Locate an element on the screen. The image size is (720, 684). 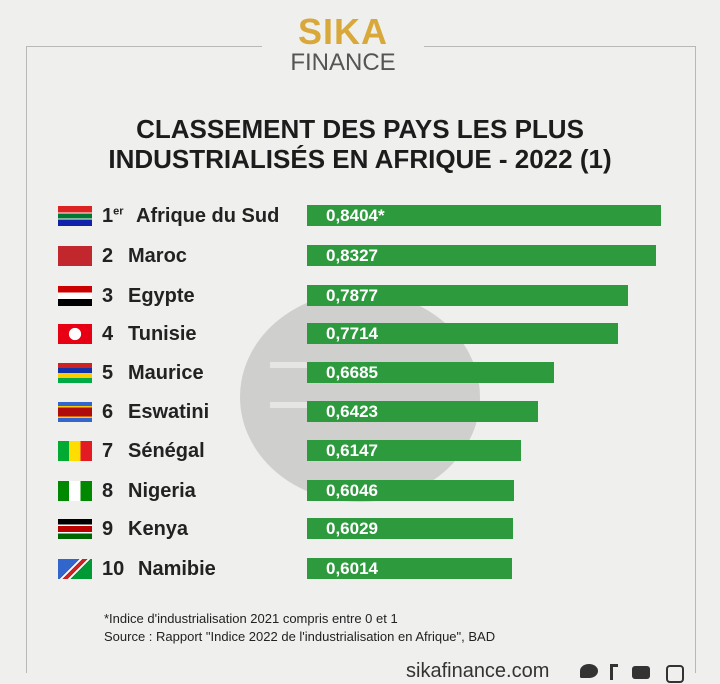
sika-finance-logo: SIKA FINANCE is located at coordinates (343, 45).